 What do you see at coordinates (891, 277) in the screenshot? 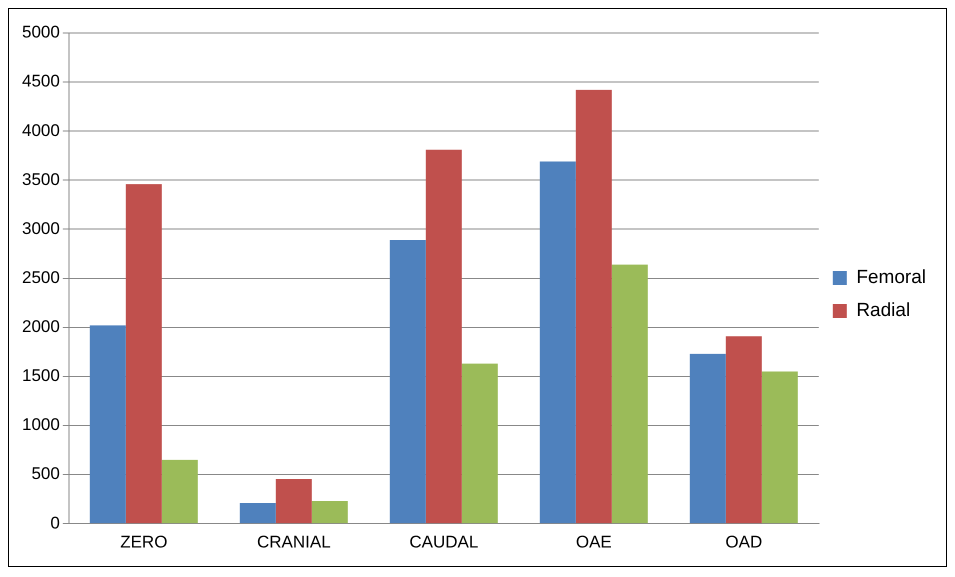
I see `legend-label: Femoral` at bounding box center [891, 277].